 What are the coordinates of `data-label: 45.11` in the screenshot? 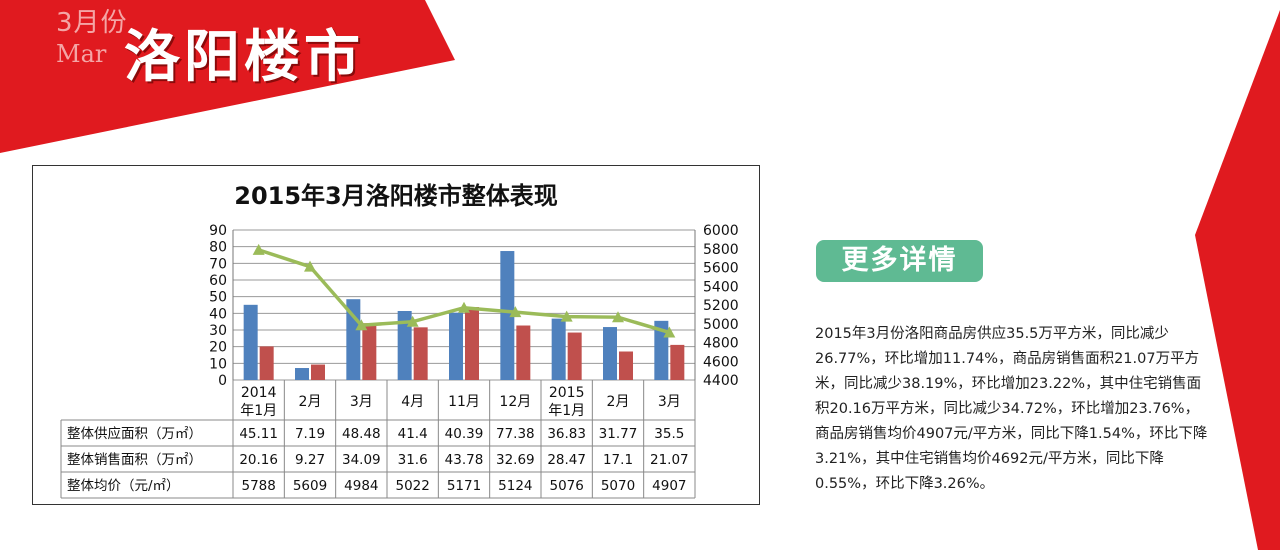 It's located at (258, 434).